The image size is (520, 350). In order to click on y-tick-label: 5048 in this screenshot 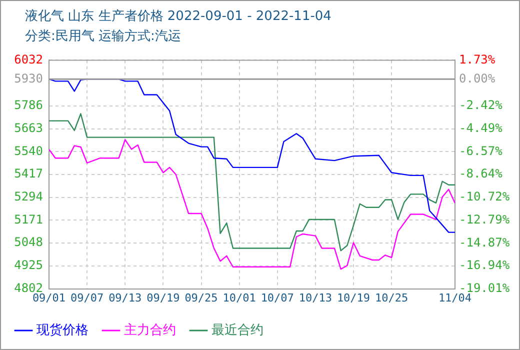, I will do `click(28, 242)`.